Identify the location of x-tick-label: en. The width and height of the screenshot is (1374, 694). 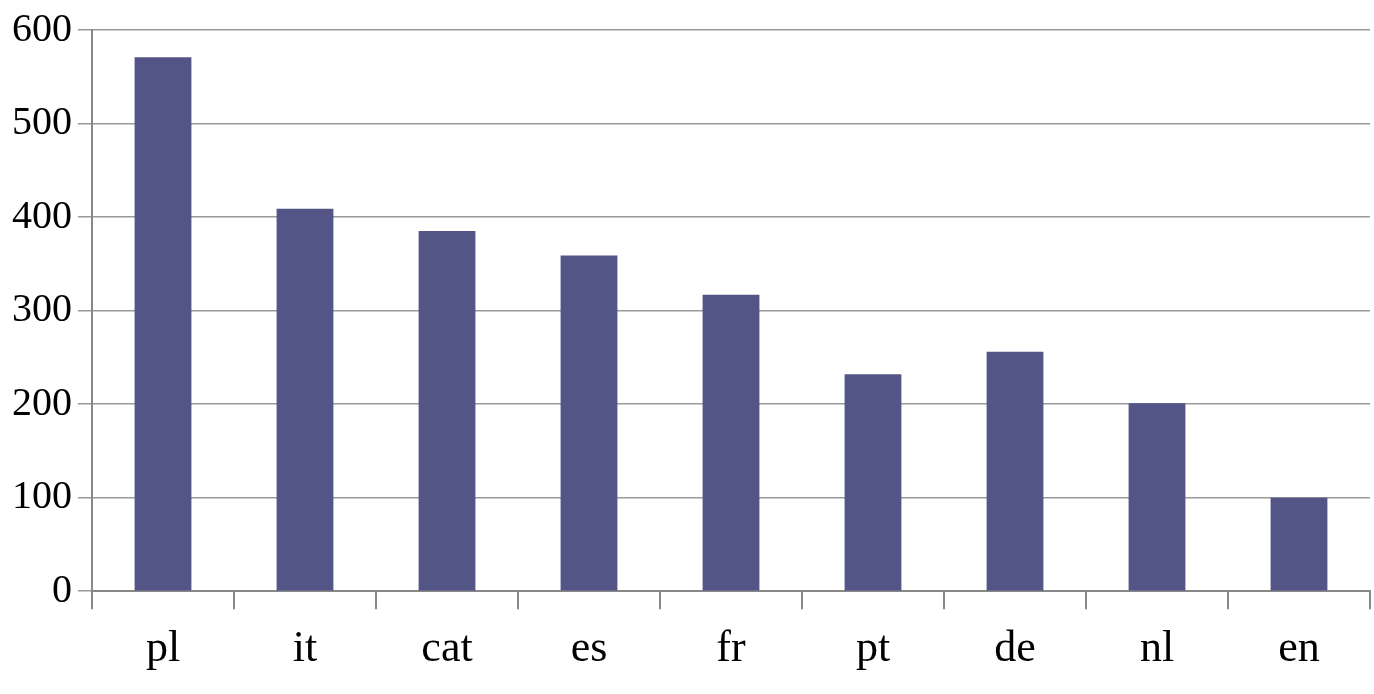
(1299, 647).